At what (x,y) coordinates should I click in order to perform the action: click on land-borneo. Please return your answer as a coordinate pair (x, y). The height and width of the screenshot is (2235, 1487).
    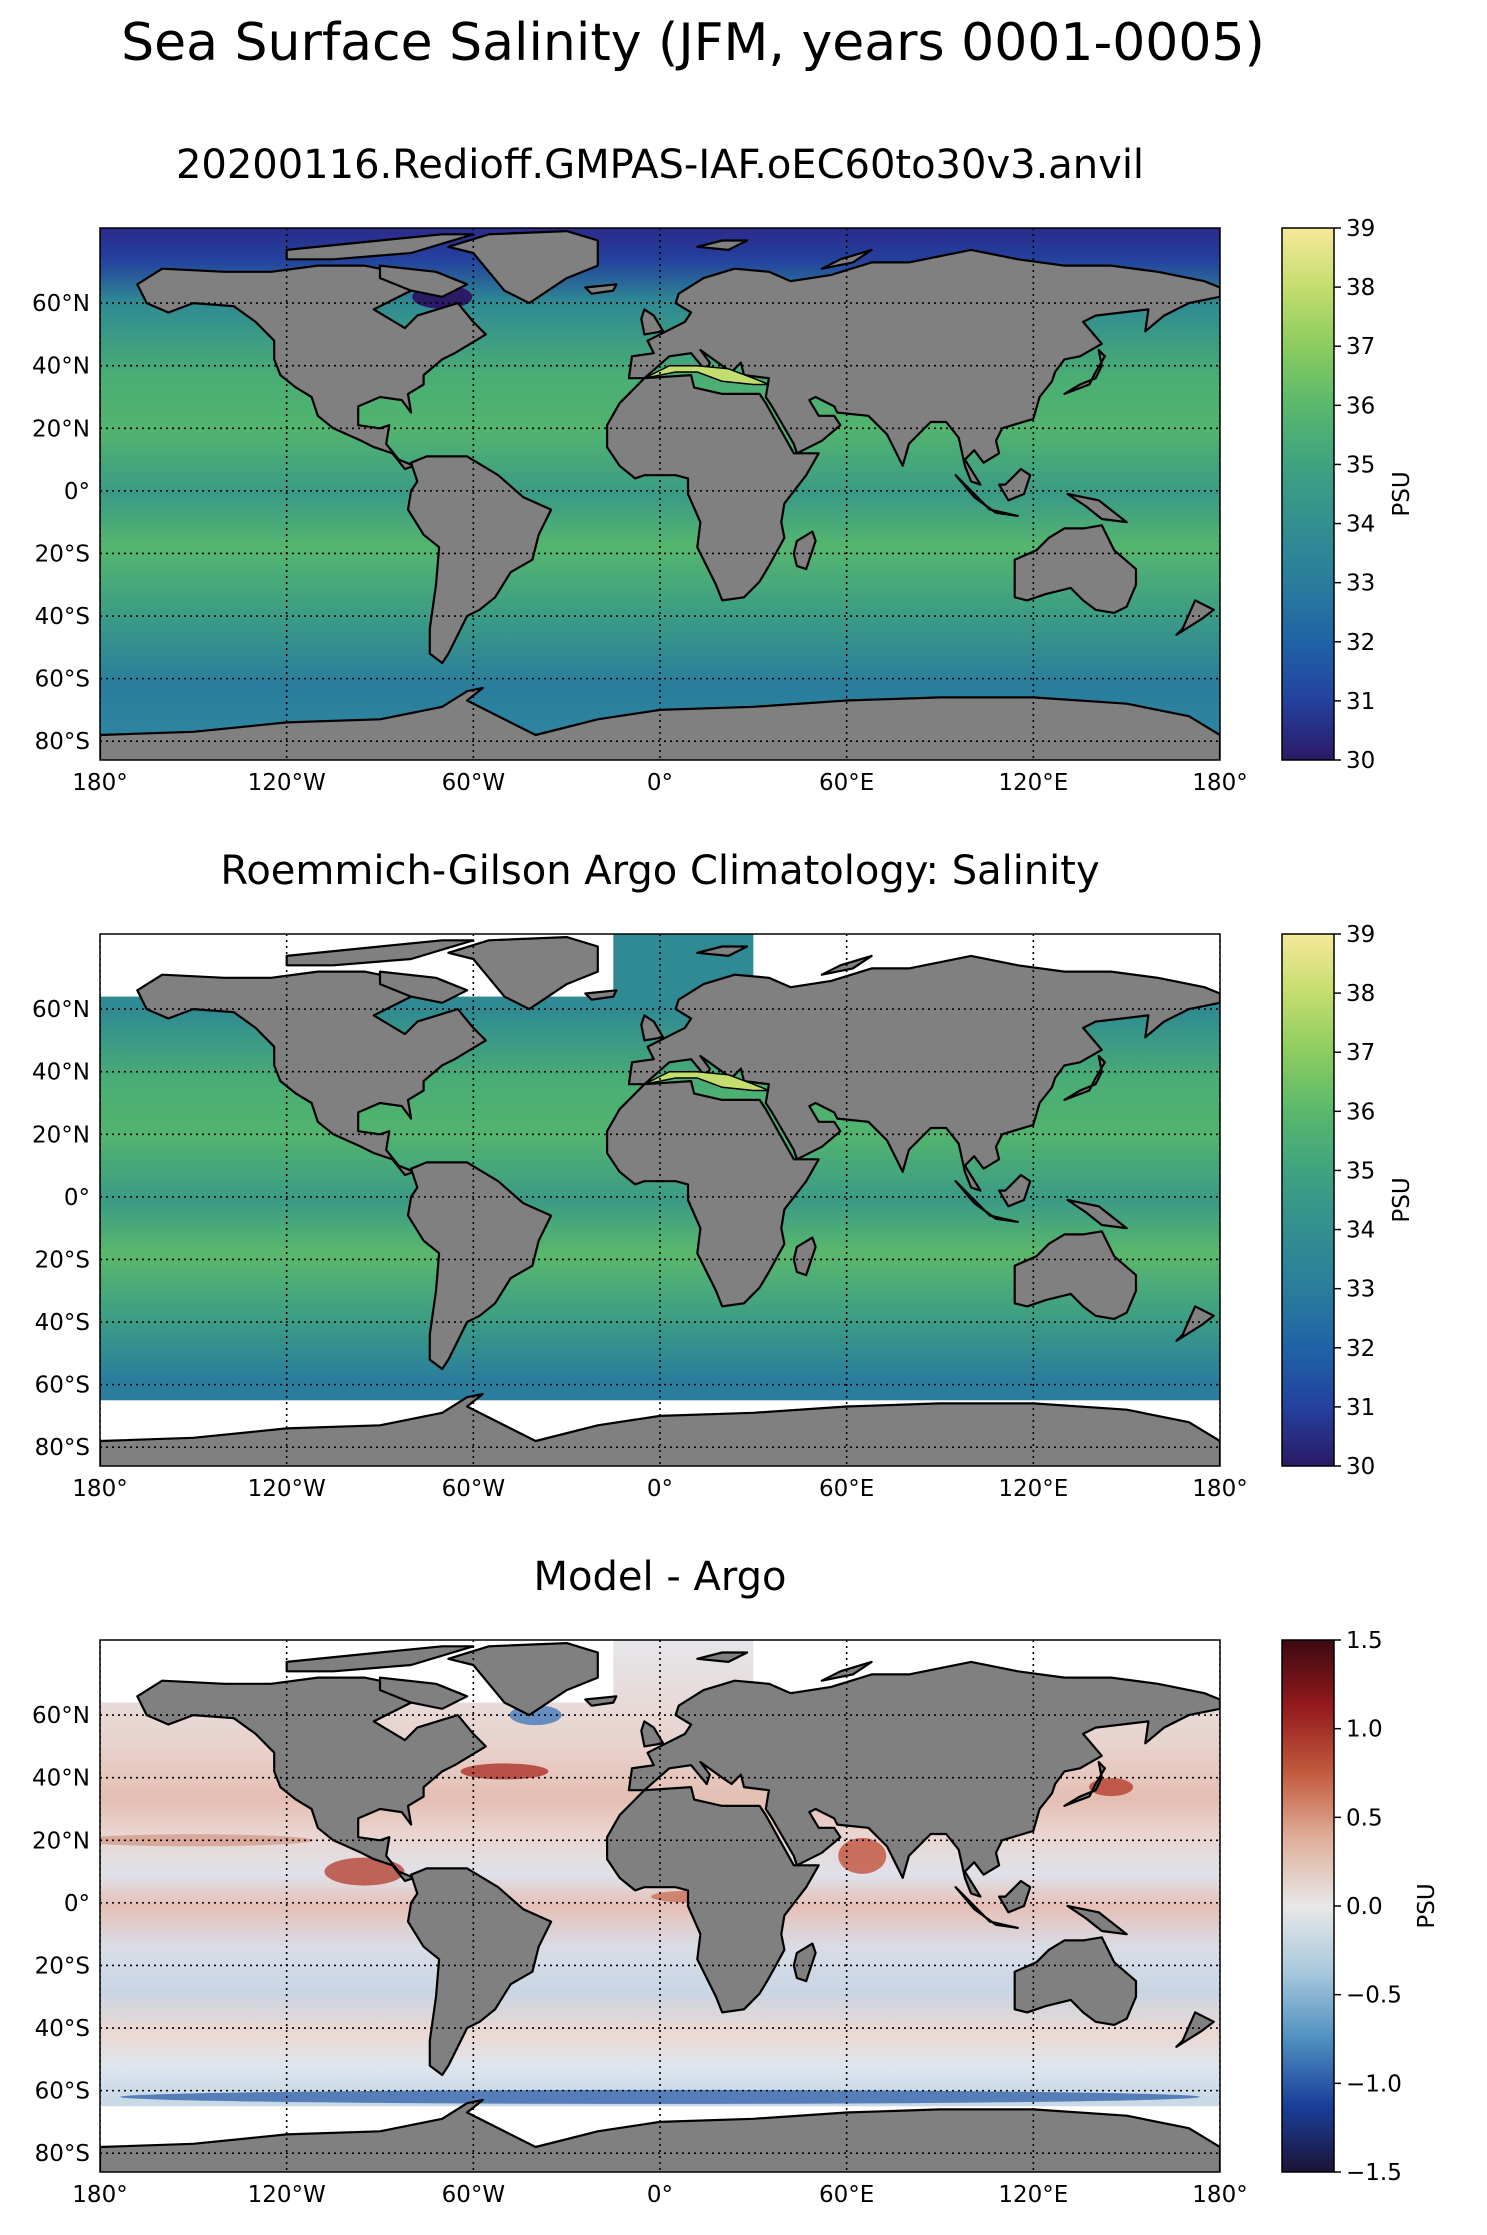
    Looking at the image, I should click on (1014, 1896).